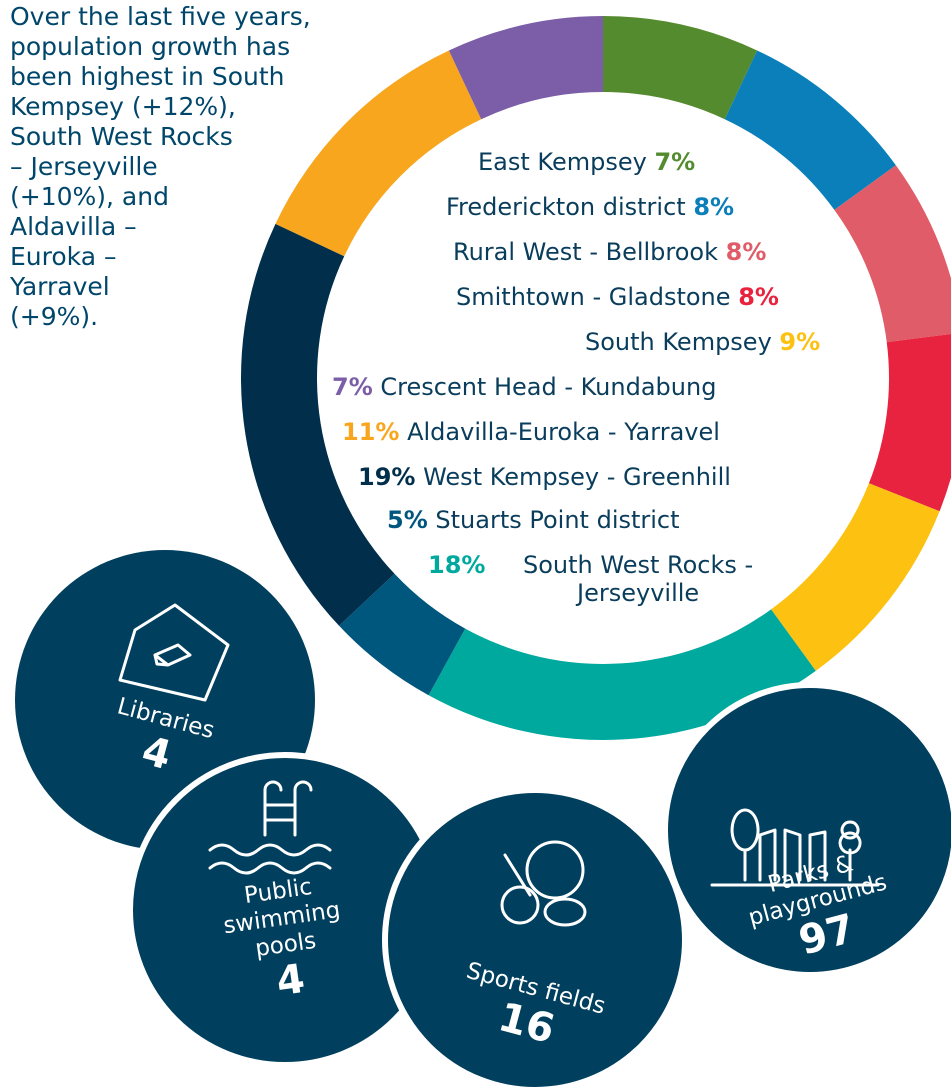 This screenshot has width=951, height=1091. I want to click on paragraph-line: (+10%), and, so click(89, 196).